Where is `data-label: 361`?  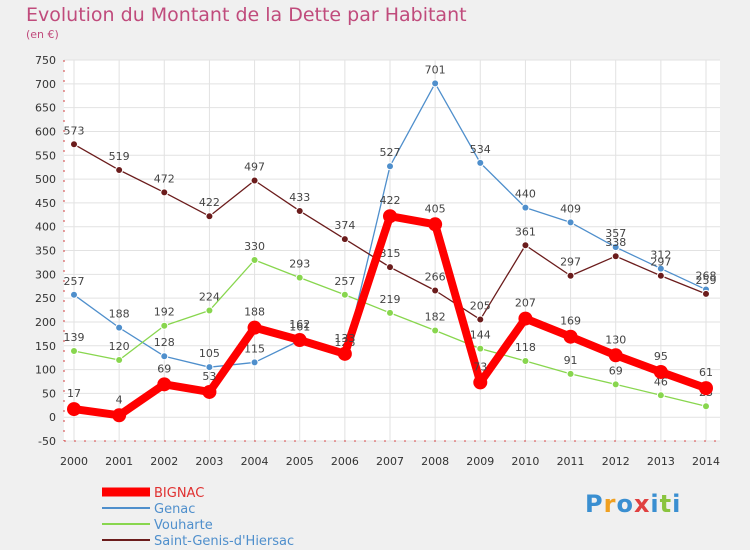 data-label: 361 is located at coordinates (525, 231).